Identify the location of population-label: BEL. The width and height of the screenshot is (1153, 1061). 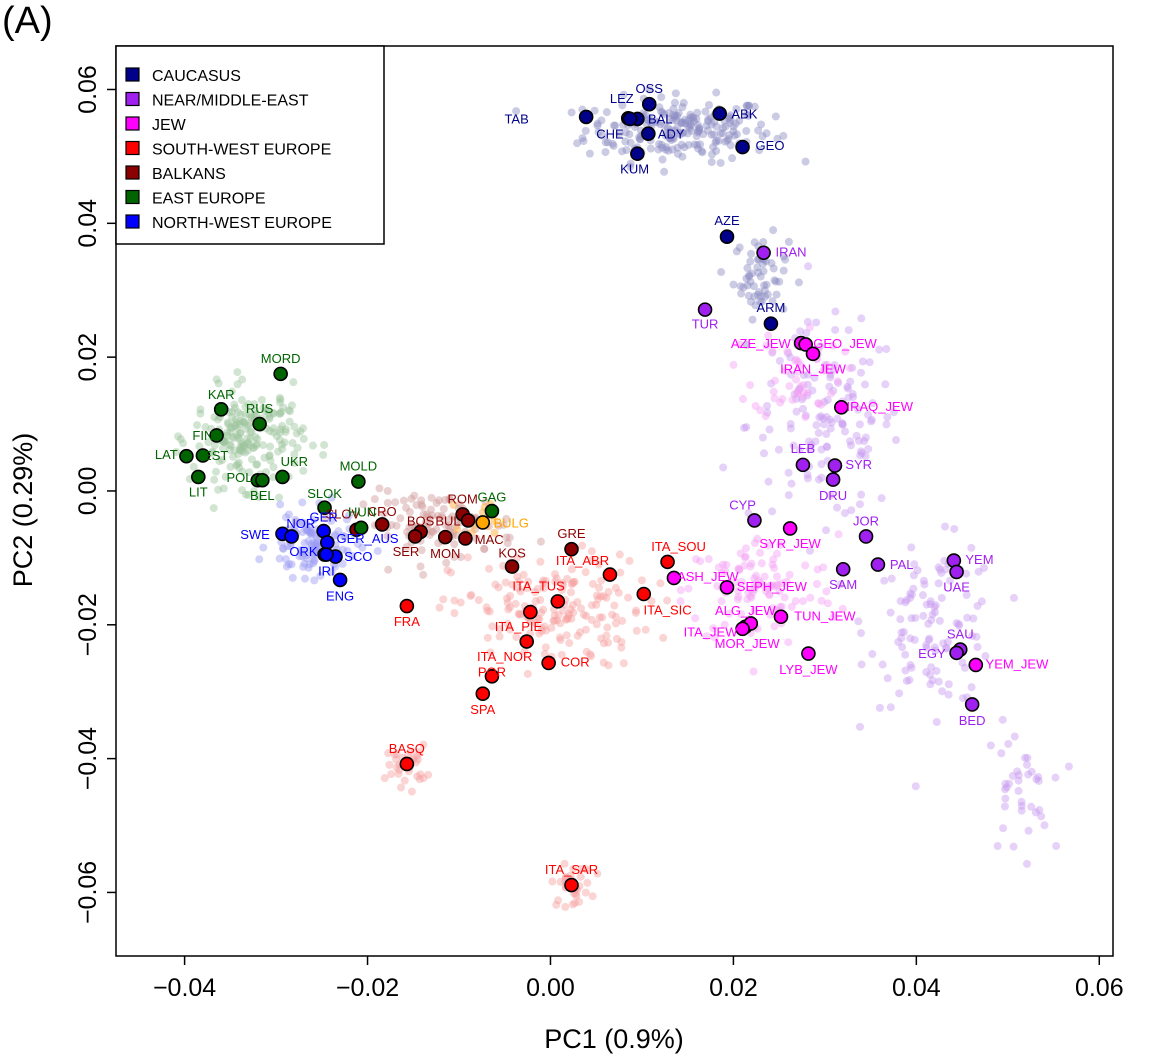
(262, 495).